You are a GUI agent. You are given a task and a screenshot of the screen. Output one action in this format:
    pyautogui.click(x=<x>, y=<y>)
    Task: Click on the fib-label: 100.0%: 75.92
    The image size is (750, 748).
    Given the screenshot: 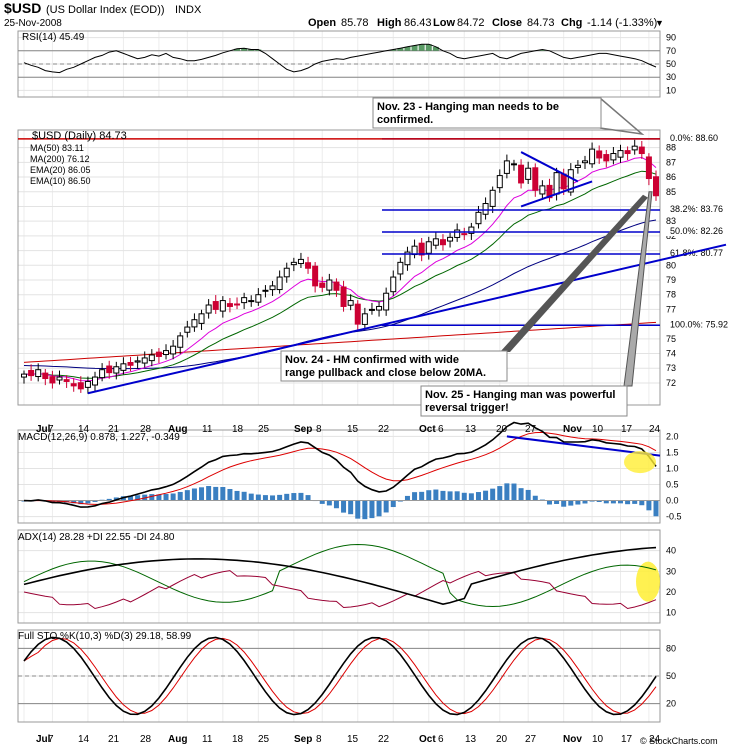 What is the action you would take?
    pyautogui.click(x=699, y=324)
    